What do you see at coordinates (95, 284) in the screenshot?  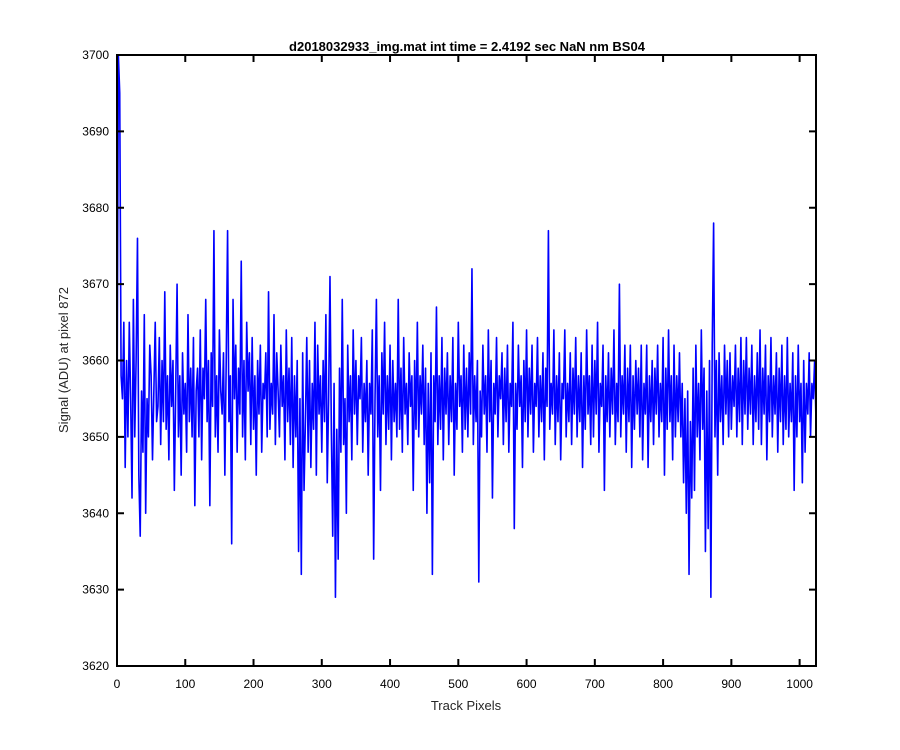 I see `y-tick-label: 3670` at bounding box center [95, 284].